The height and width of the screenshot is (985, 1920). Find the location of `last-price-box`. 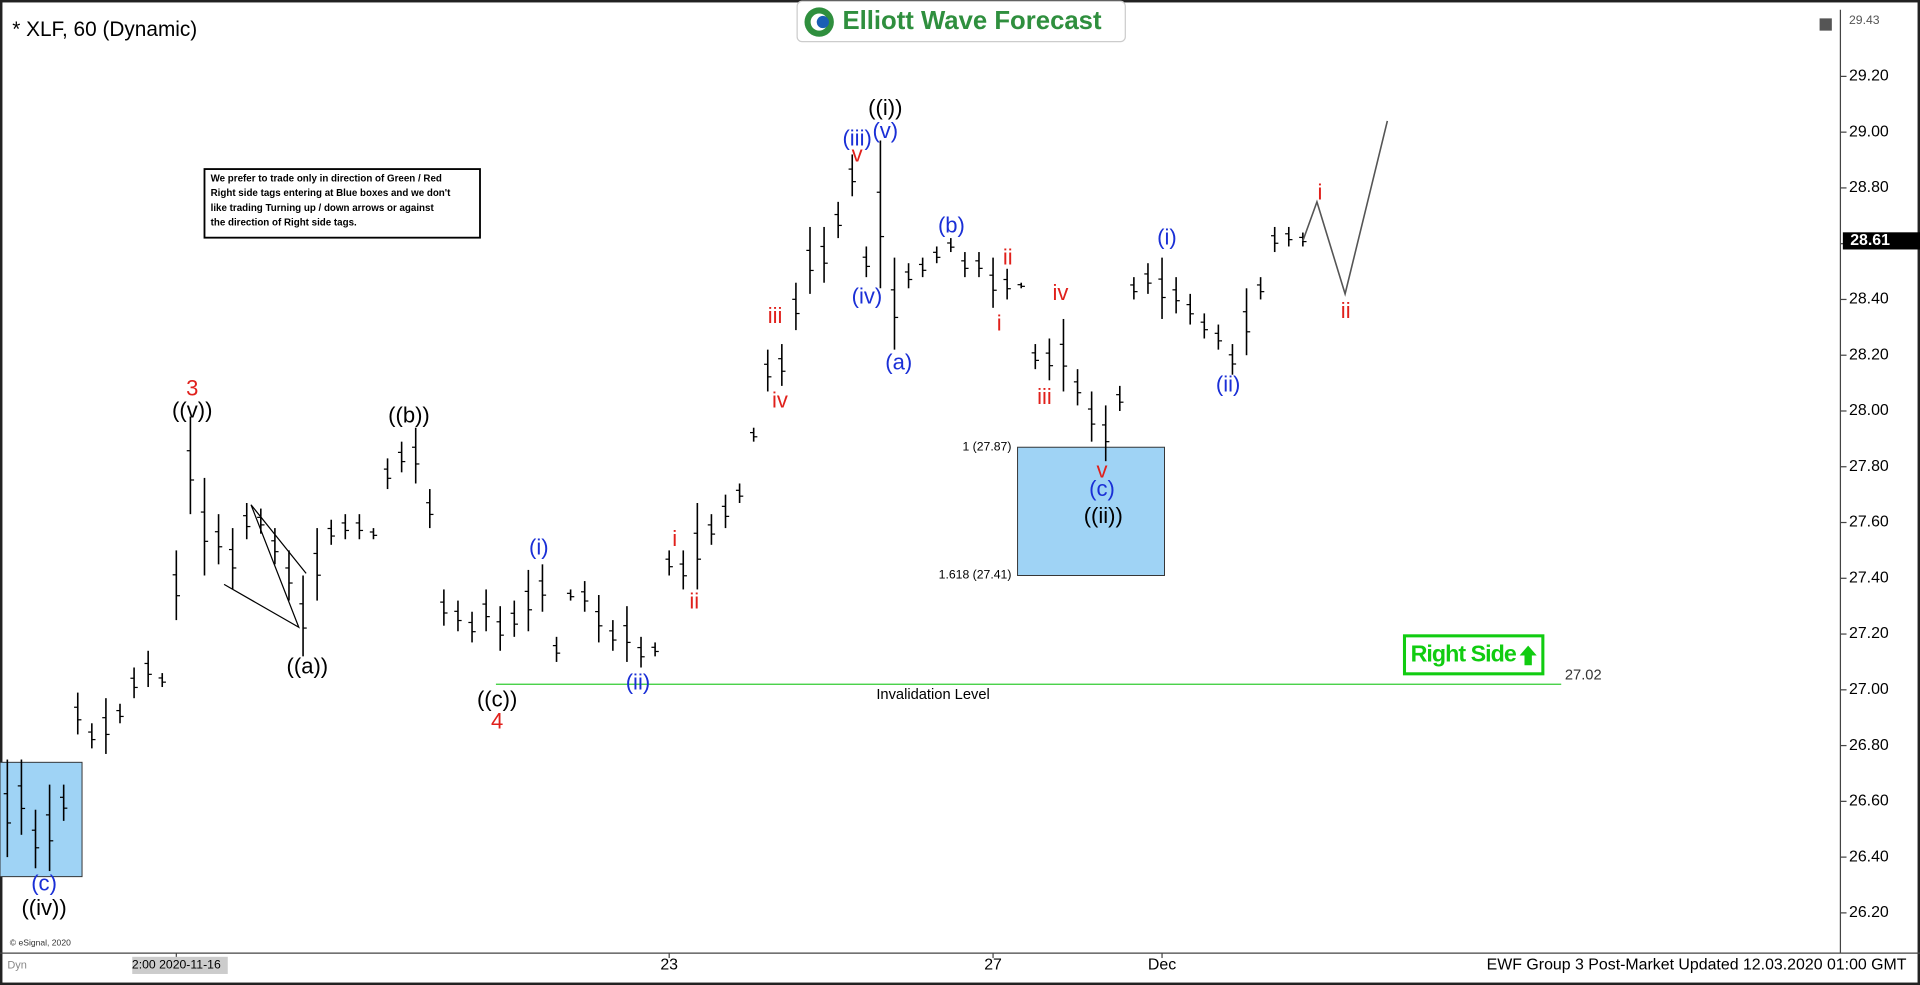

last-price-box is located at coordinates (1881, 241).